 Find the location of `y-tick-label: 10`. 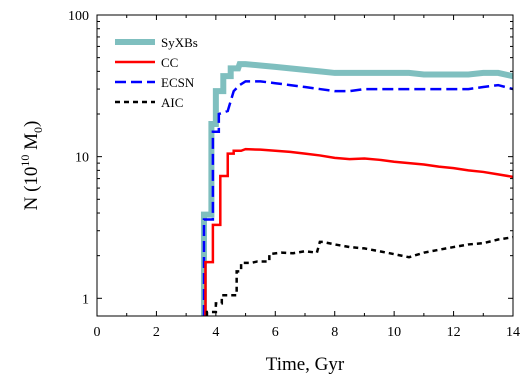

y-tick-label: 10 is located at coordinates (82, 158).